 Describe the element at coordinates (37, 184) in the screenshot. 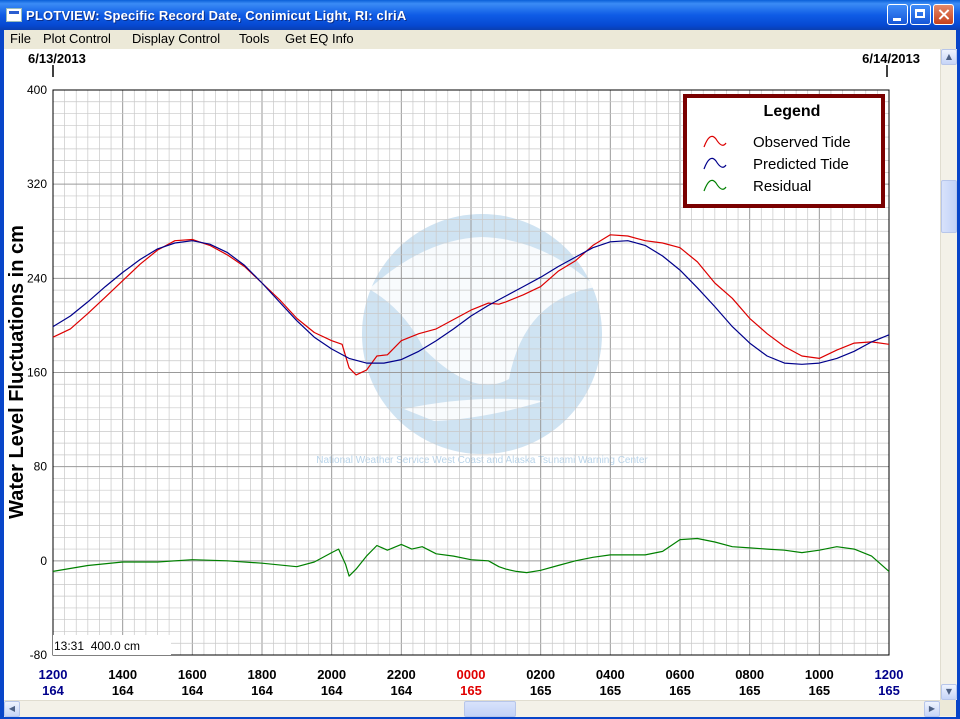

I see `y-tick-label: 320` at that location.